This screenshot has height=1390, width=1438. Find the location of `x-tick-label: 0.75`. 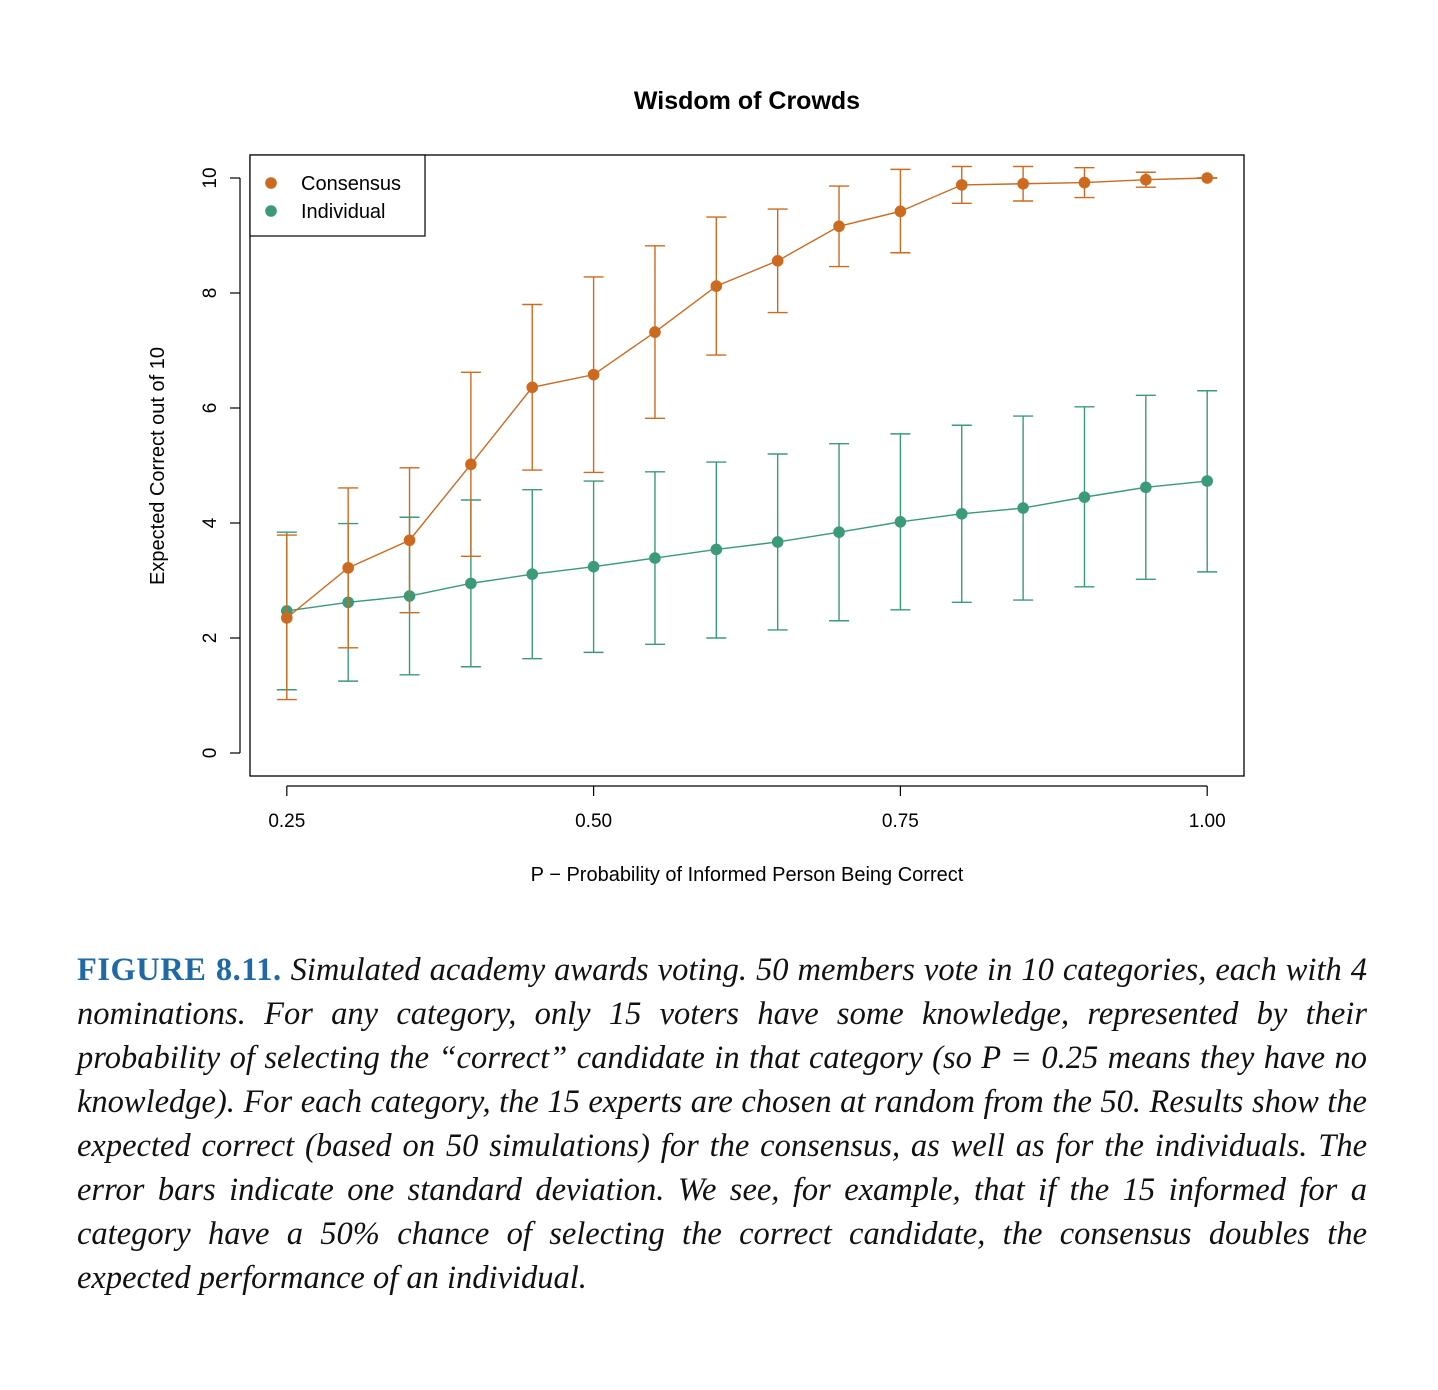

x-tick-label: 0.75 is located at coordinates (900, 821).